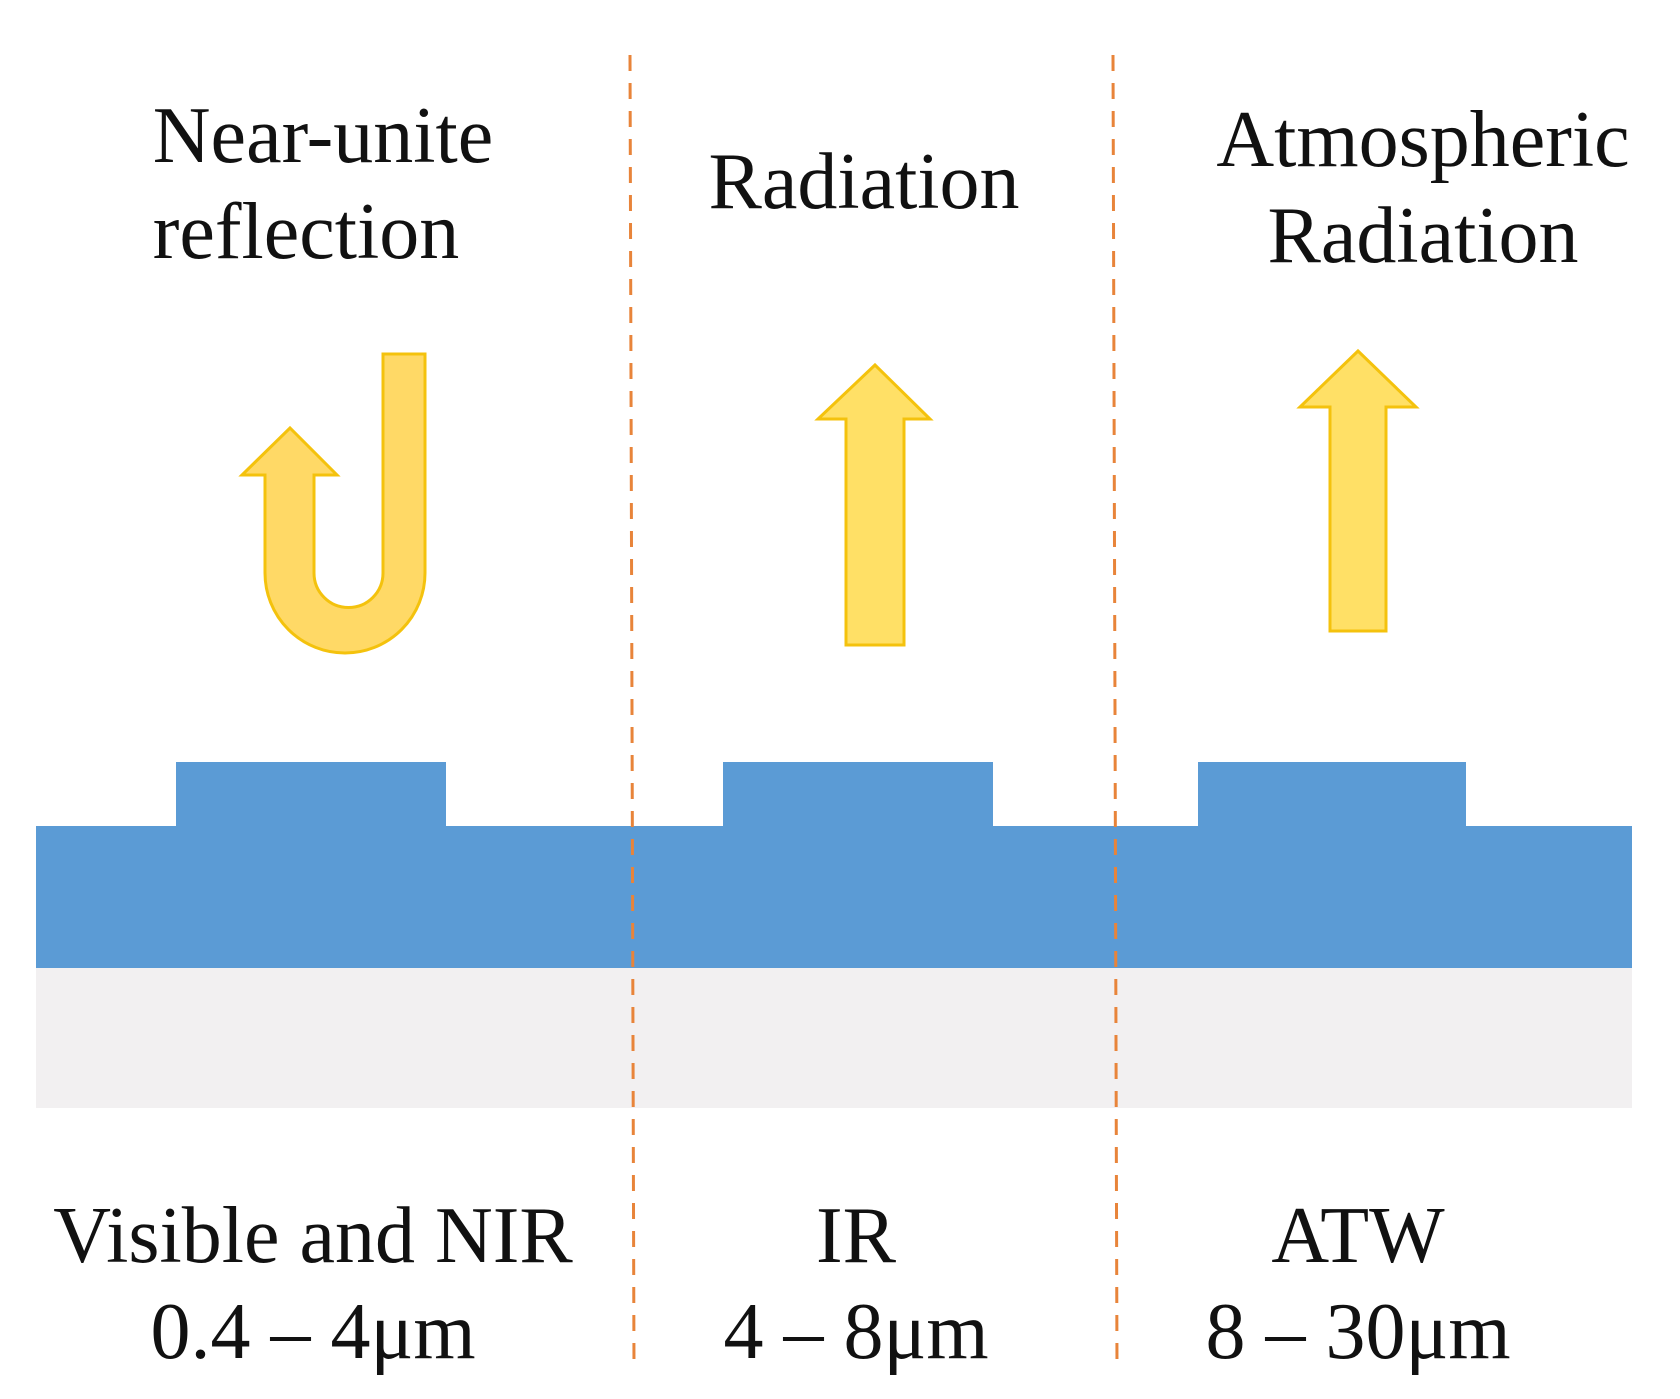  I want to click on top-label-atw-line-2: Radiation, so click(1423, 236).